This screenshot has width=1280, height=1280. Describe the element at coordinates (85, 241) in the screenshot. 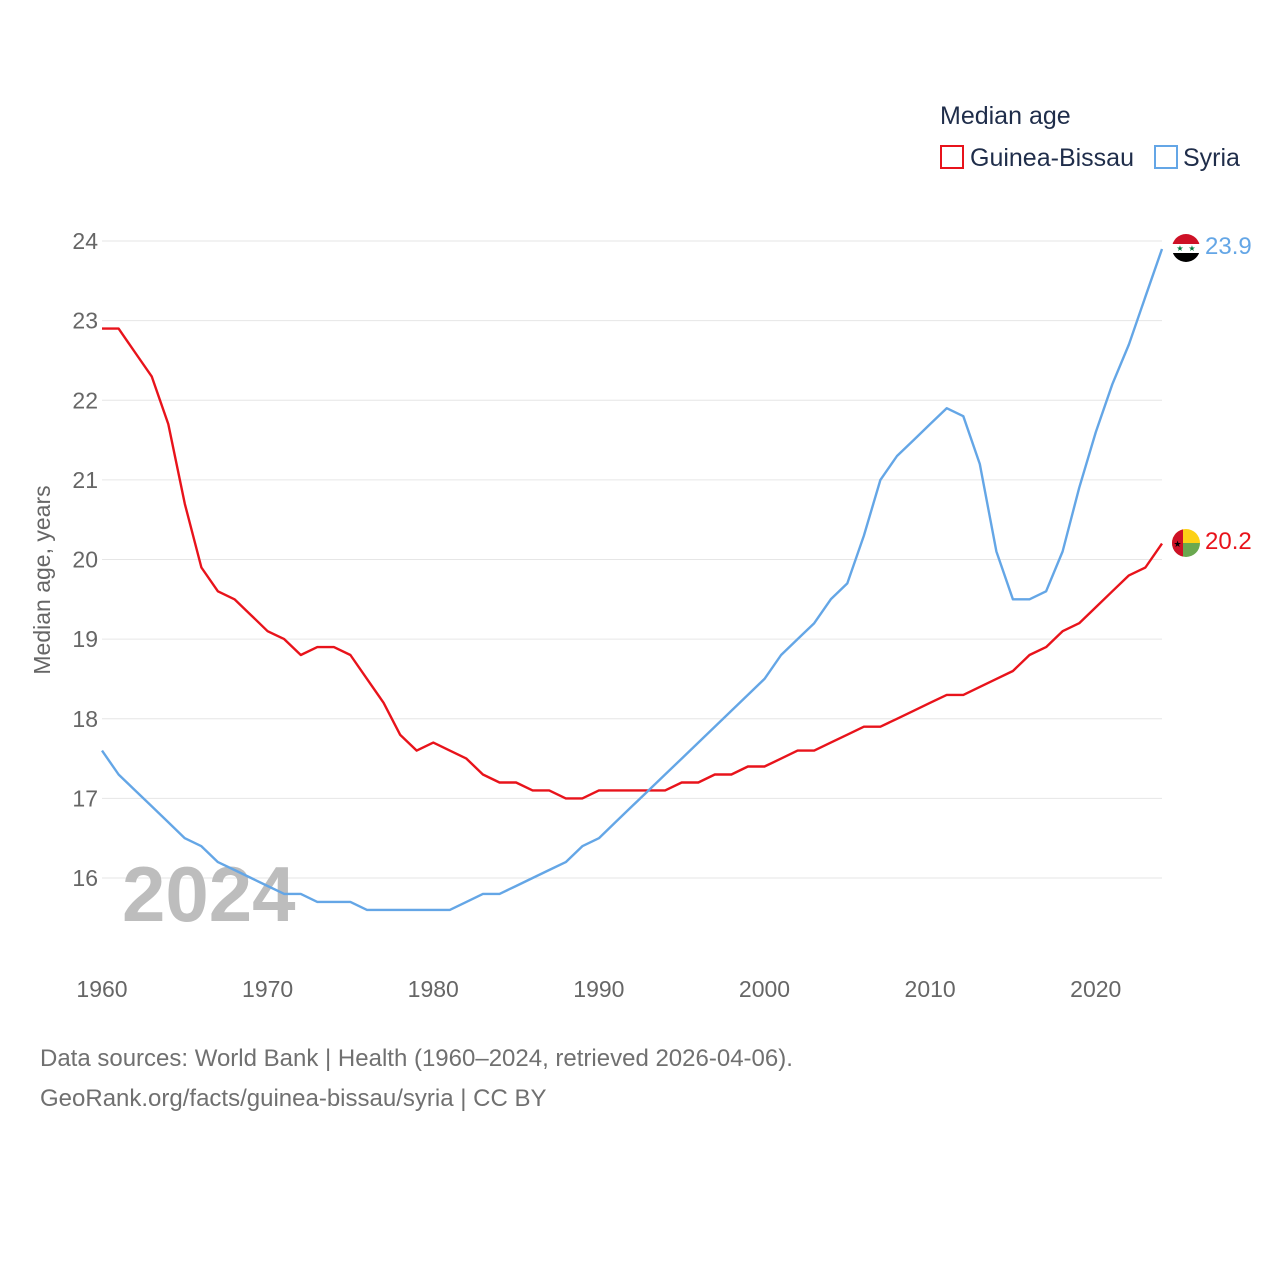

I see `y-tick-label: 24` at that location.